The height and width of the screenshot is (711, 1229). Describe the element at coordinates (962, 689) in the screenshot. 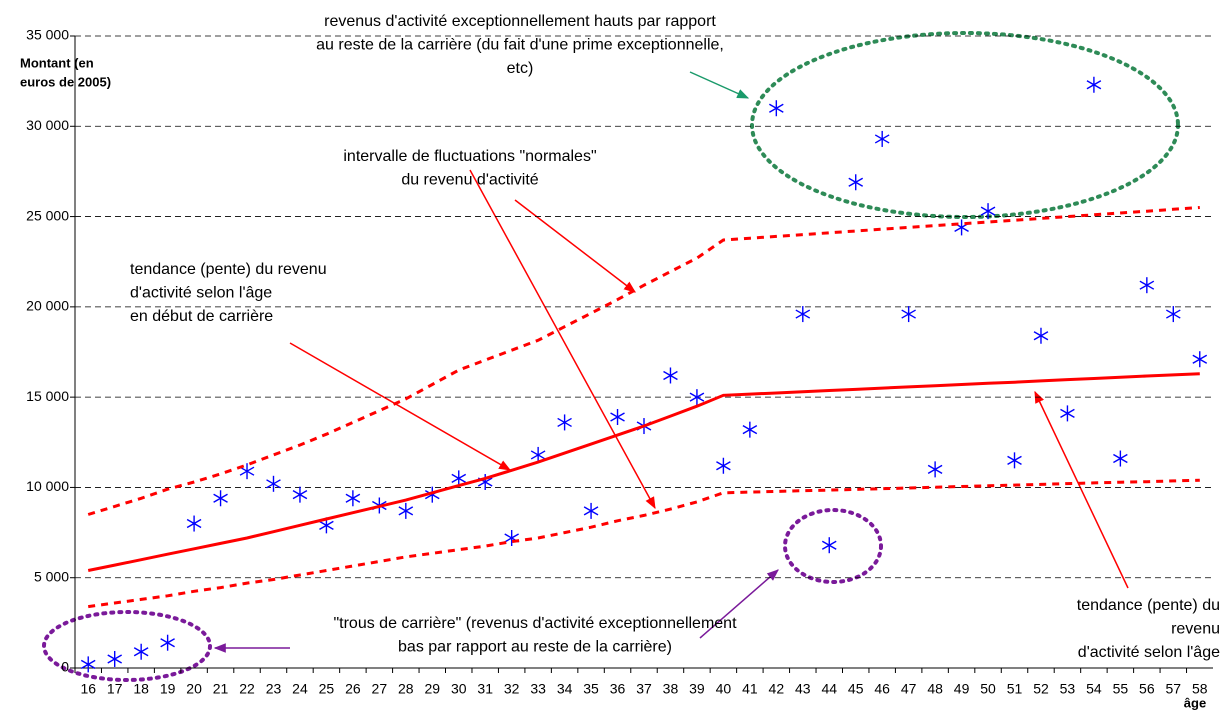

I see `x-tick-label: 49` at that location.